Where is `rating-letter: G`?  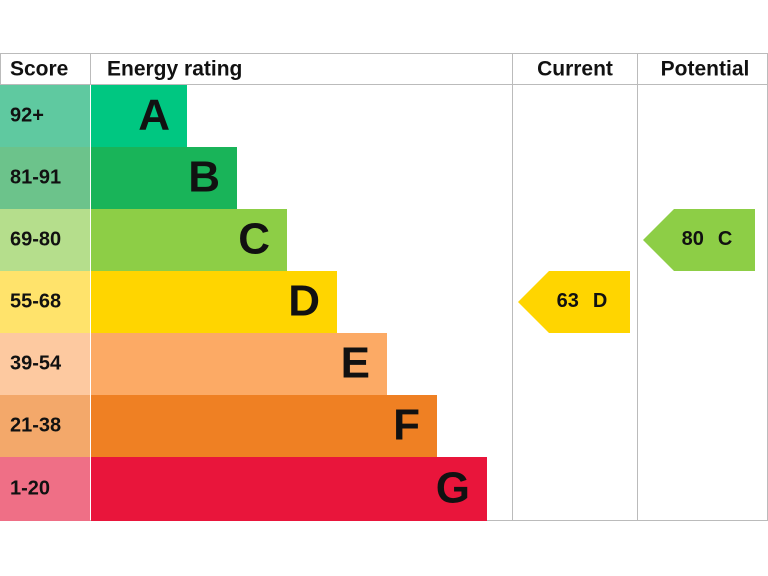 rating-letter: G is located at coordinates (453, 488).